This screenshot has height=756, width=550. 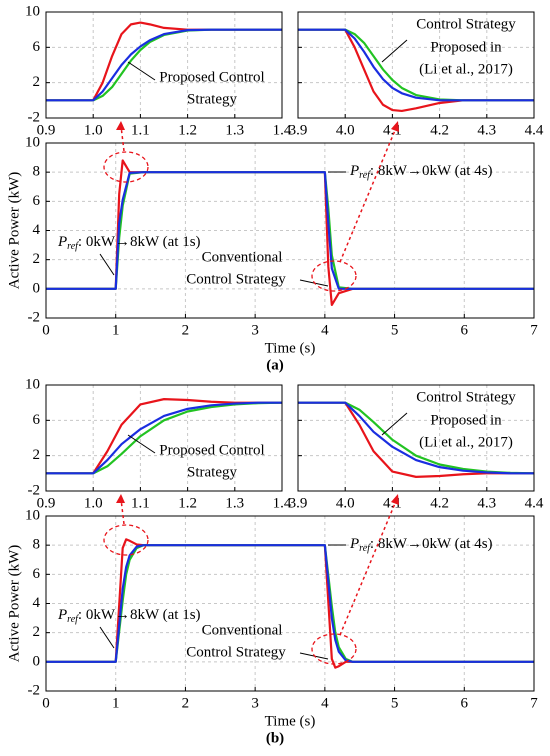 What do you see at coordinates (465, 703) in the screenshot?
I see `x-tick-label: 6` at bounding box center [465, 703].